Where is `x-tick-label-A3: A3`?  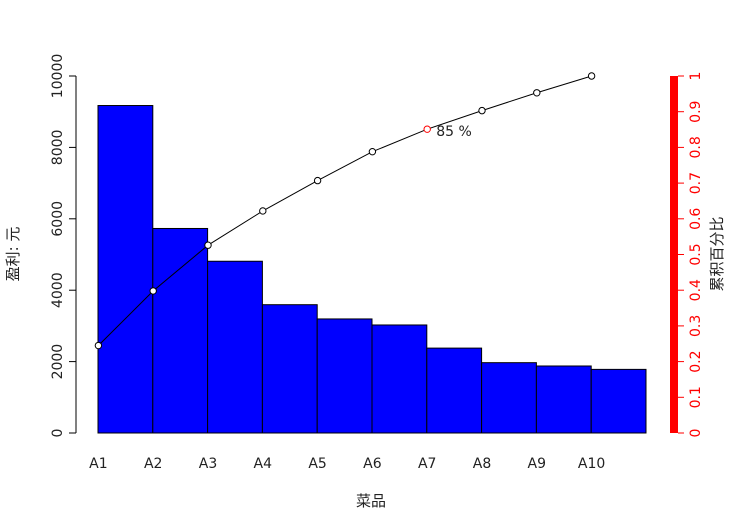
x-tick-label-A3: A3 is located at coordinates (208, 464).